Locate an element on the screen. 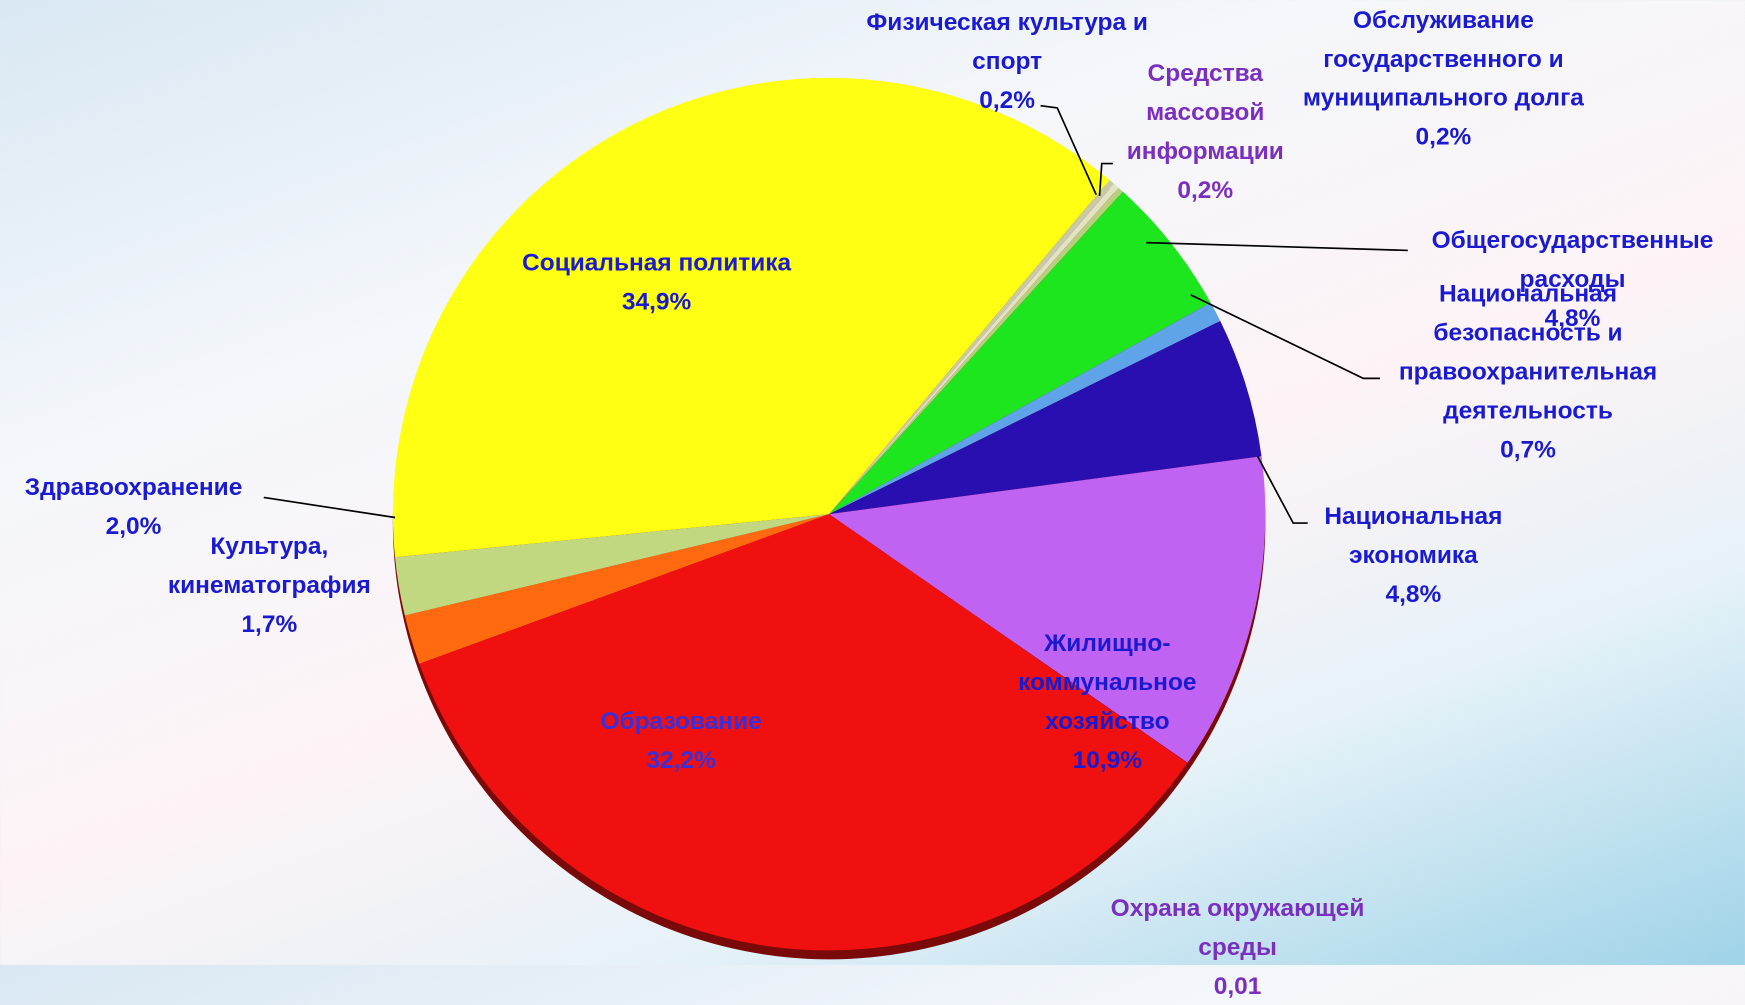  category-label: Культура, кинематография is located at coordinates (269, 565).